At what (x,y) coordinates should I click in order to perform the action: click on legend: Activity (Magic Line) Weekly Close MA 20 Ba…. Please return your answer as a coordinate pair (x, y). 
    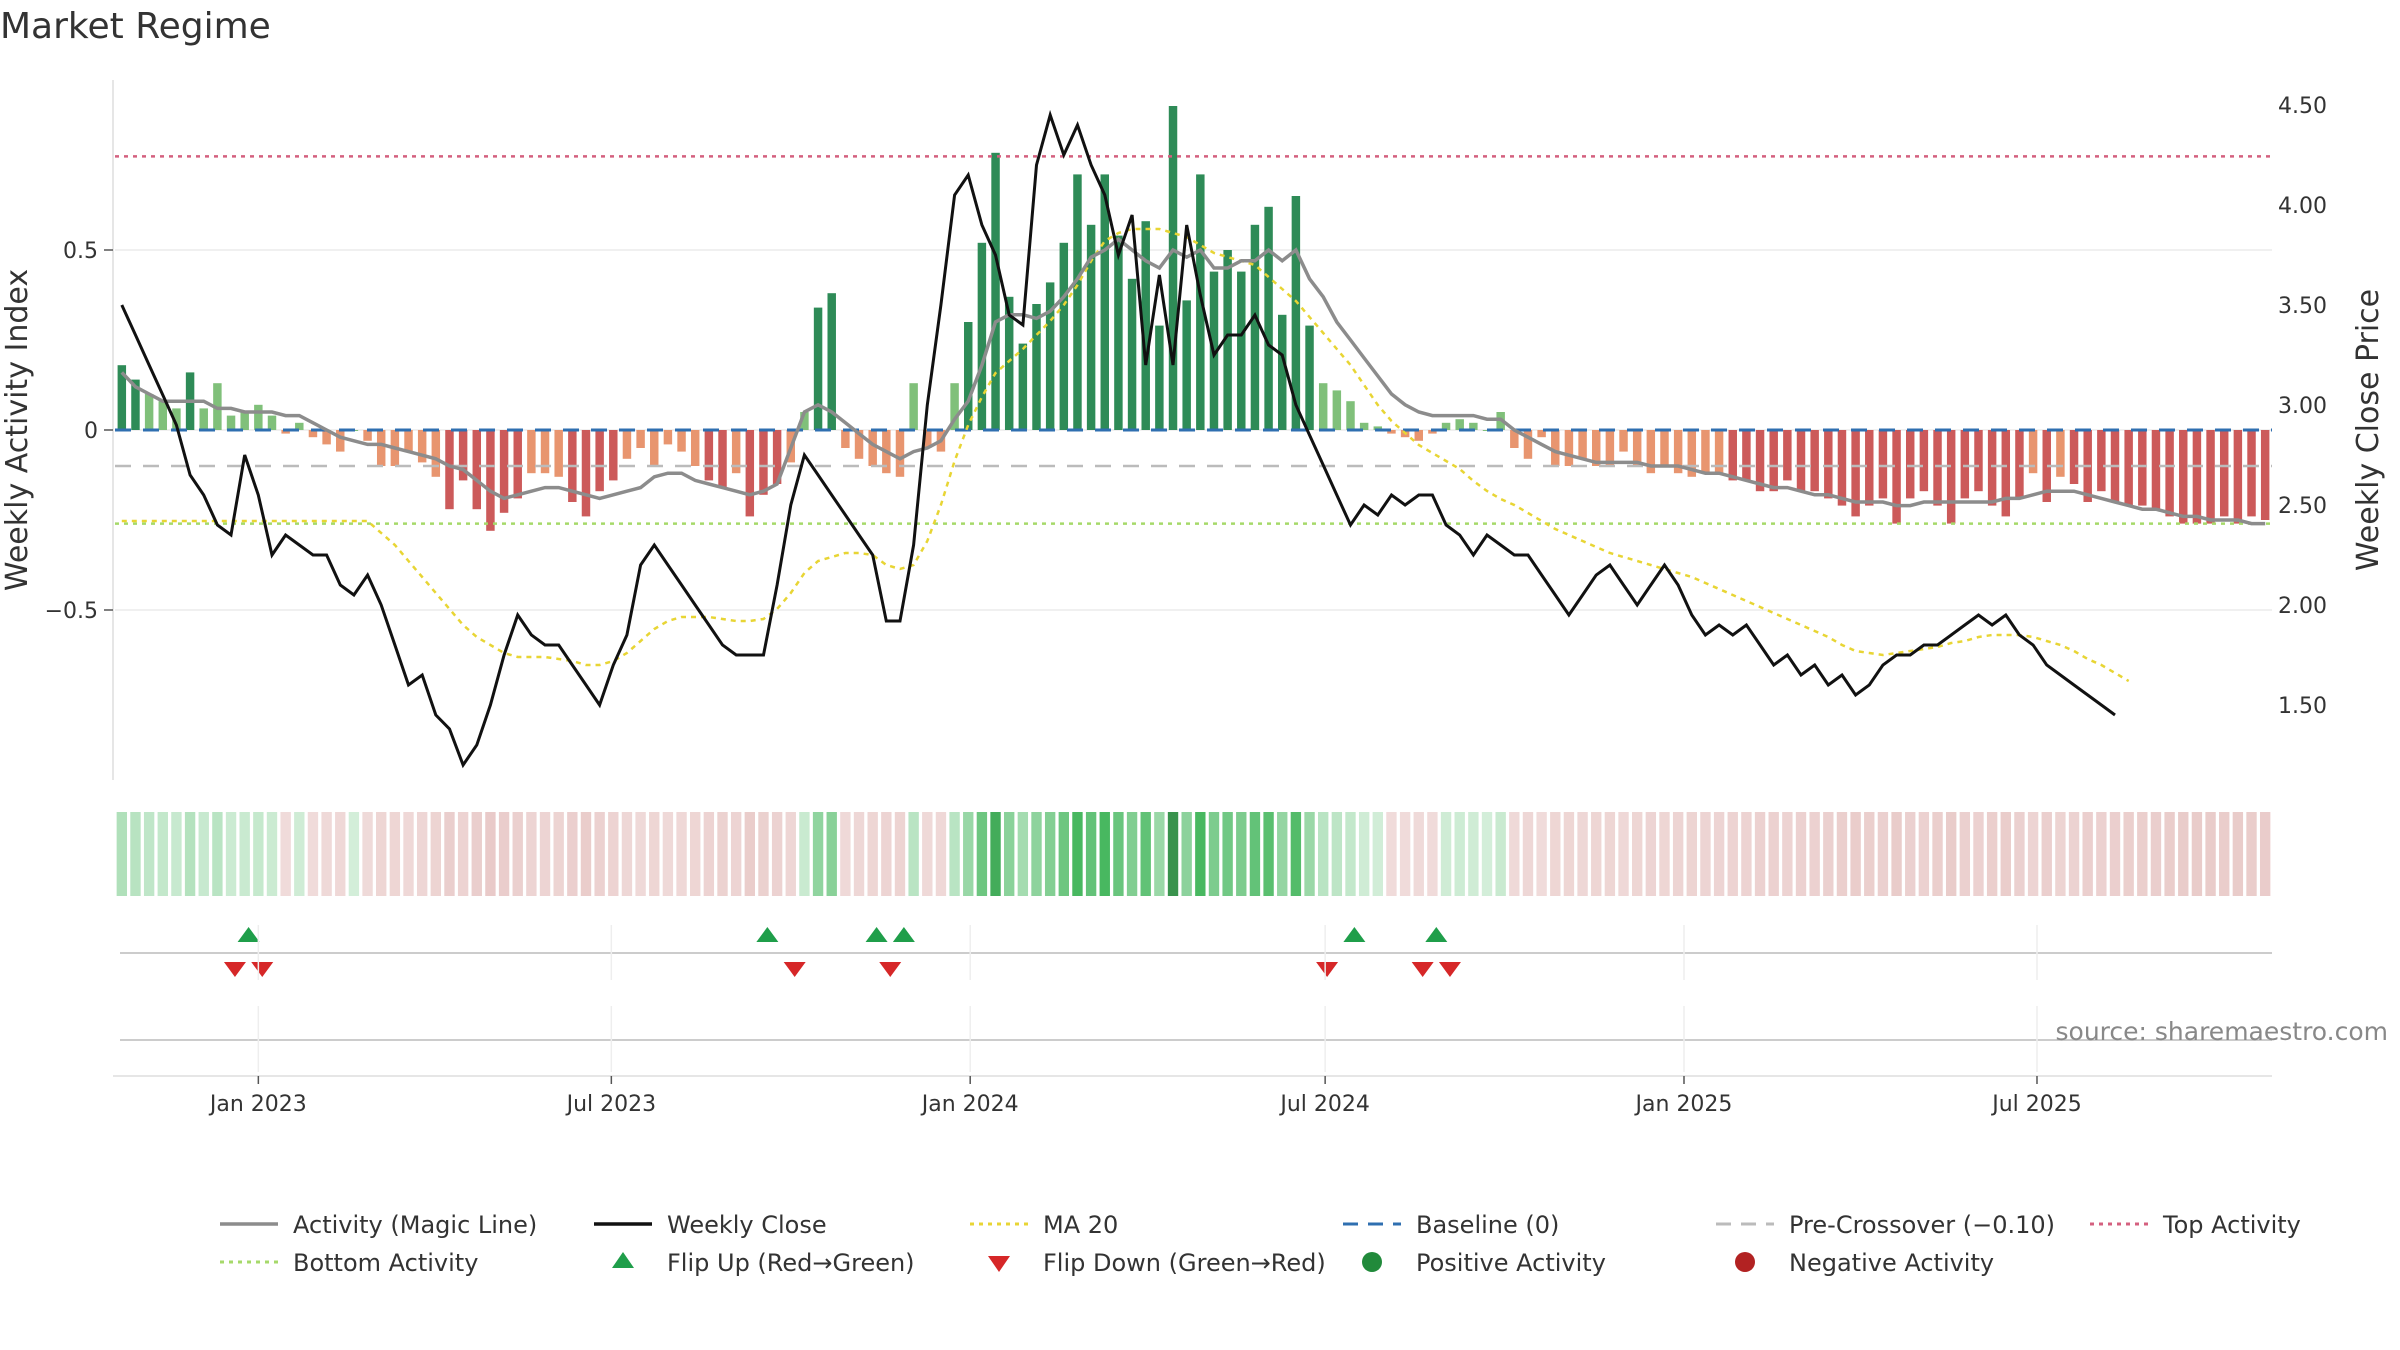
    Looking at the image, I should click on (1260, 1244).